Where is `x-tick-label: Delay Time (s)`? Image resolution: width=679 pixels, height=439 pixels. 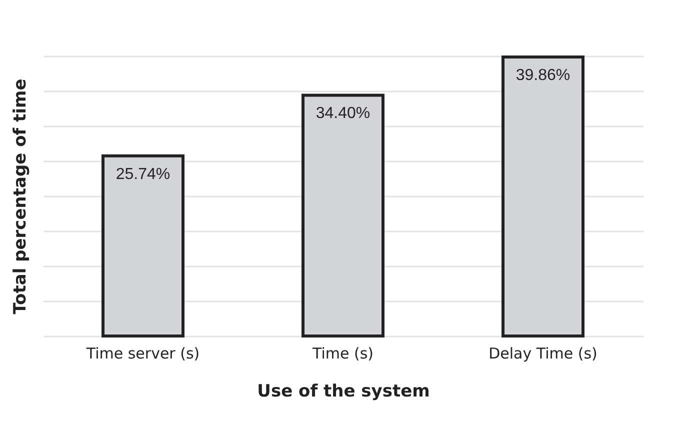
x-tick-label: Delay Time (s) is located at coordinates (543, 353).